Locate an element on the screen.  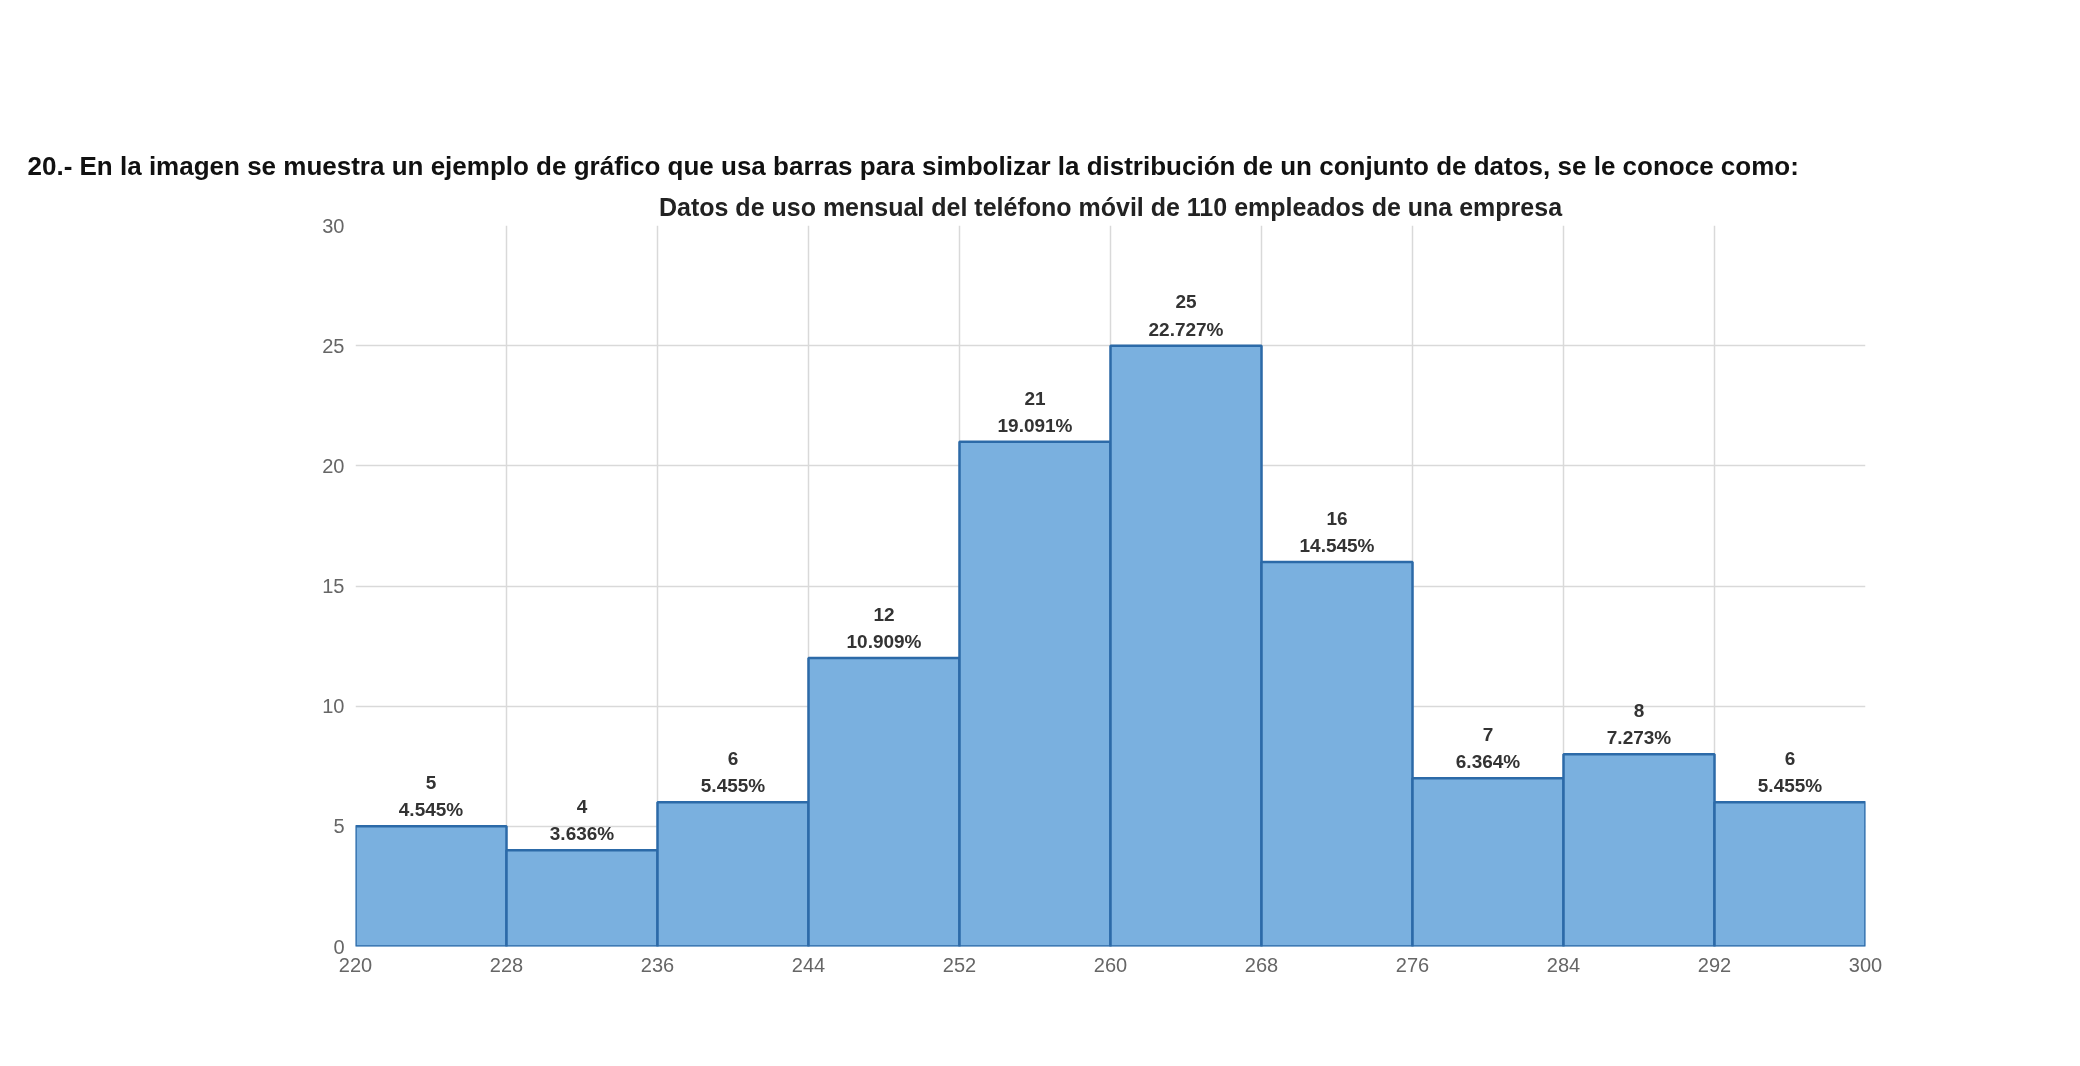
x-tick-label: 276 is located at coordinates (1412, 964).